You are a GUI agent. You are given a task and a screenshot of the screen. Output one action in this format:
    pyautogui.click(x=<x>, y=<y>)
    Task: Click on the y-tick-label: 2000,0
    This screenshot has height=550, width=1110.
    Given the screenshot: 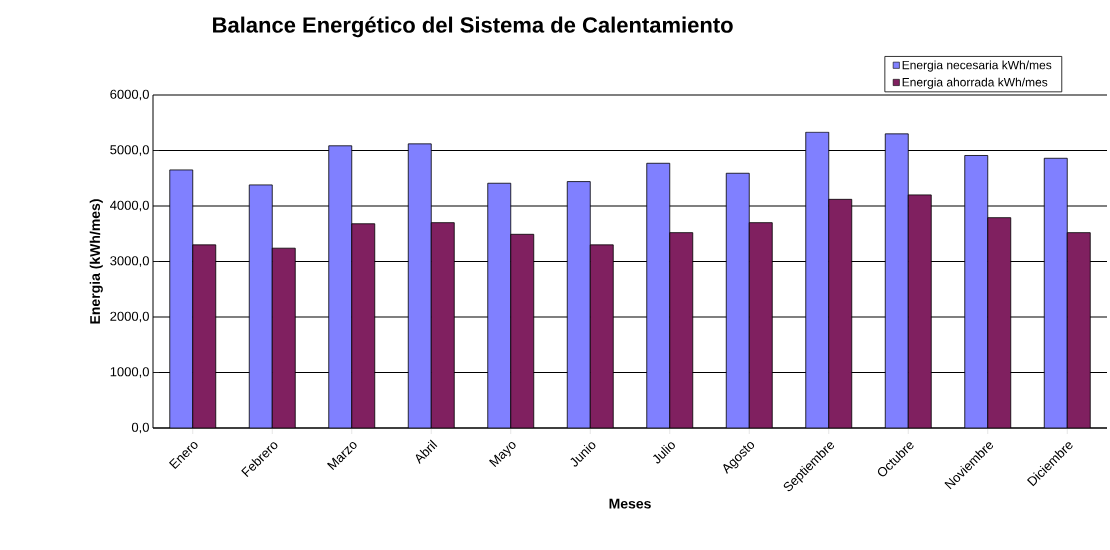 What is the action you would take?
    pyautogui.click(x=129, y=317)
    